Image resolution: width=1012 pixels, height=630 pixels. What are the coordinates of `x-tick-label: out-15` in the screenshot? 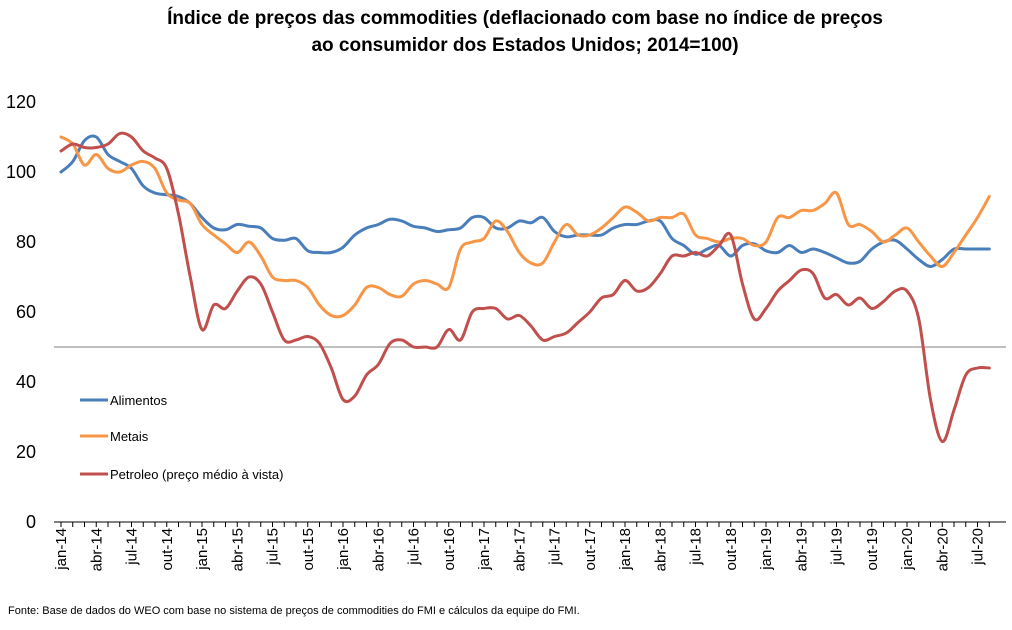 It's located at (308, 549).